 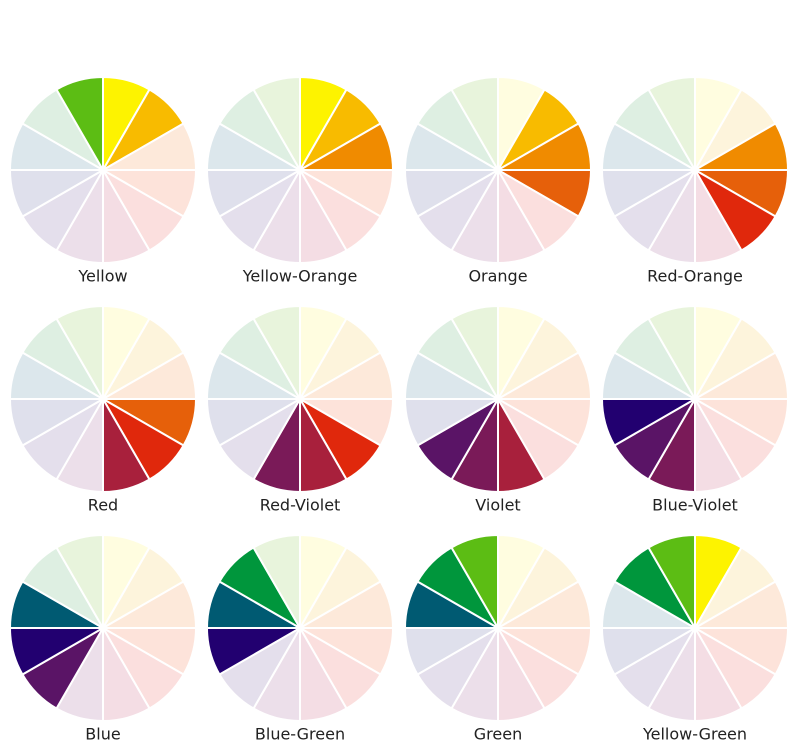 What do you see at coordinates (103, 505) in the screenshot?
I see `wheel-label: Red` at bounding box center [103, 505].